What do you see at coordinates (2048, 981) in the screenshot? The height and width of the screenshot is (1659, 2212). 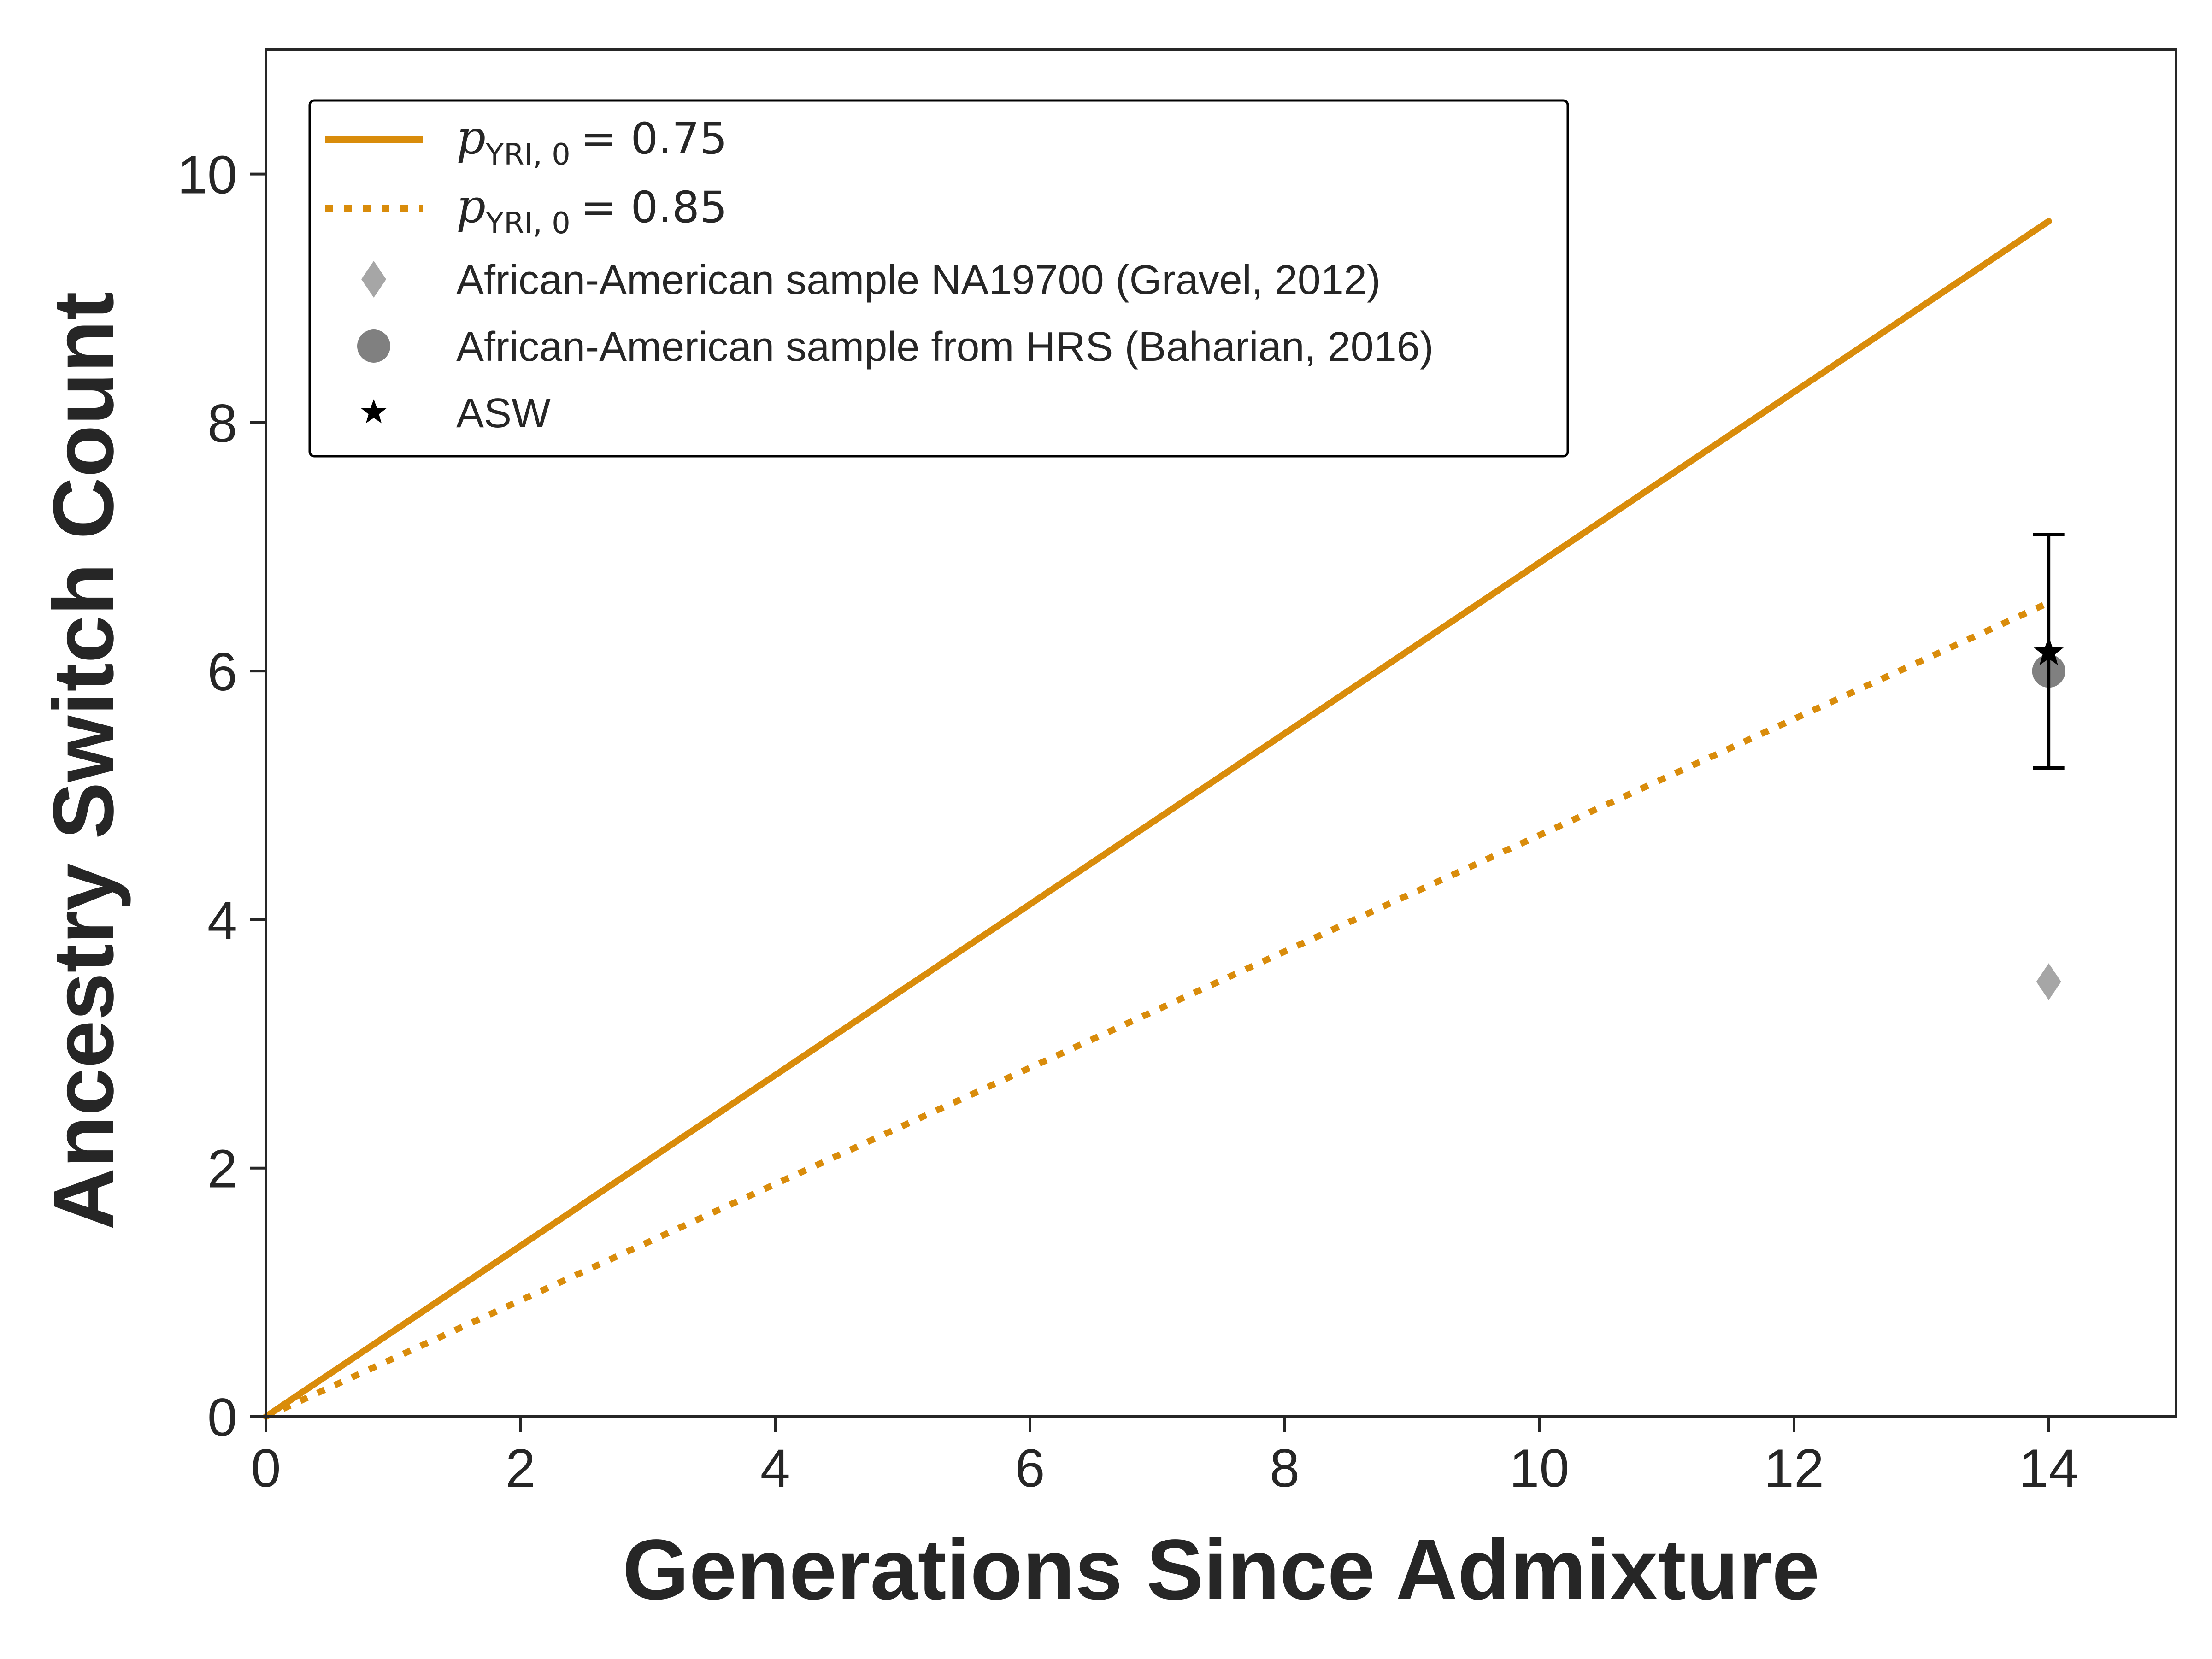 I see `data-point-diamond` at bounding box center [2048, 981].